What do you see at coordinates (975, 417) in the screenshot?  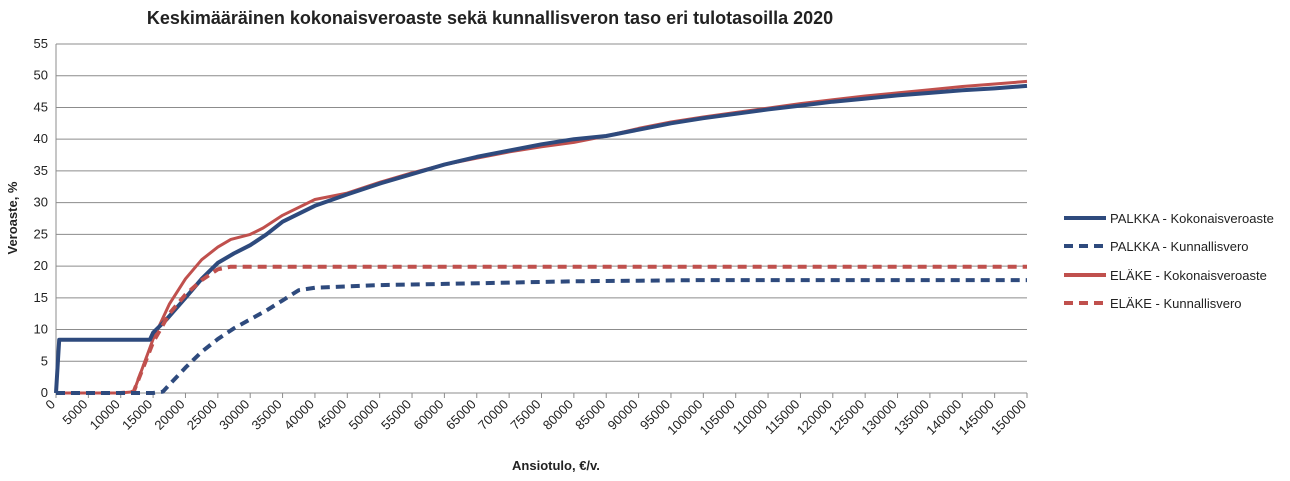 I see `x-tick-label: 145000` at bounding box center [975, 417].